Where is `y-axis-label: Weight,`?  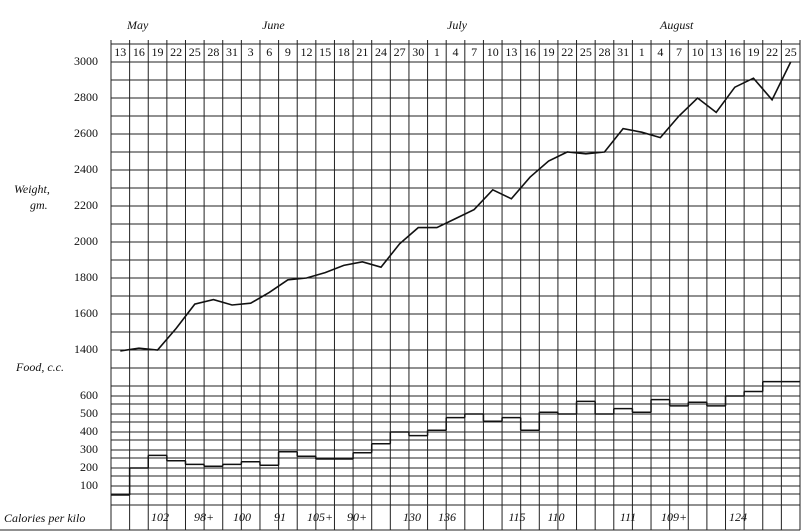
y-axis-label: Weight, is located at coordinates (32, 189).